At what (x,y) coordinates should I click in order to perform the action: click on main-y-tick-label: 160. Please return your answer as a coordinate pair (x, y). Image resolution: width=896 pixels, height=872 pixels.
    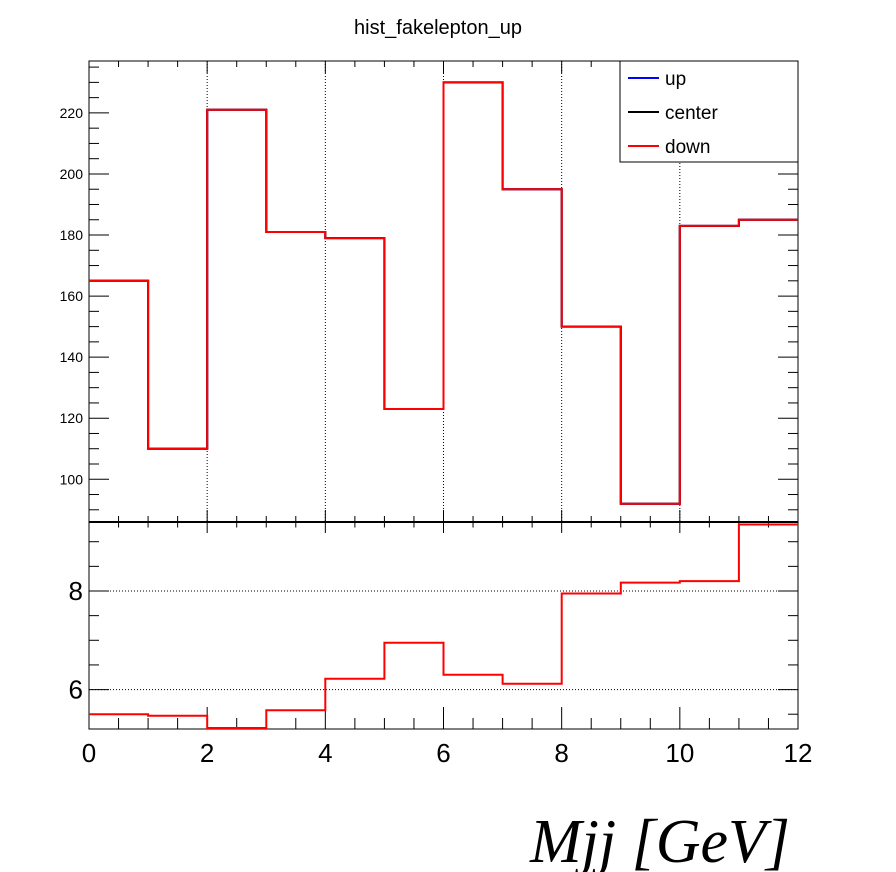
    Looking at the image, I should click on (72, 296).